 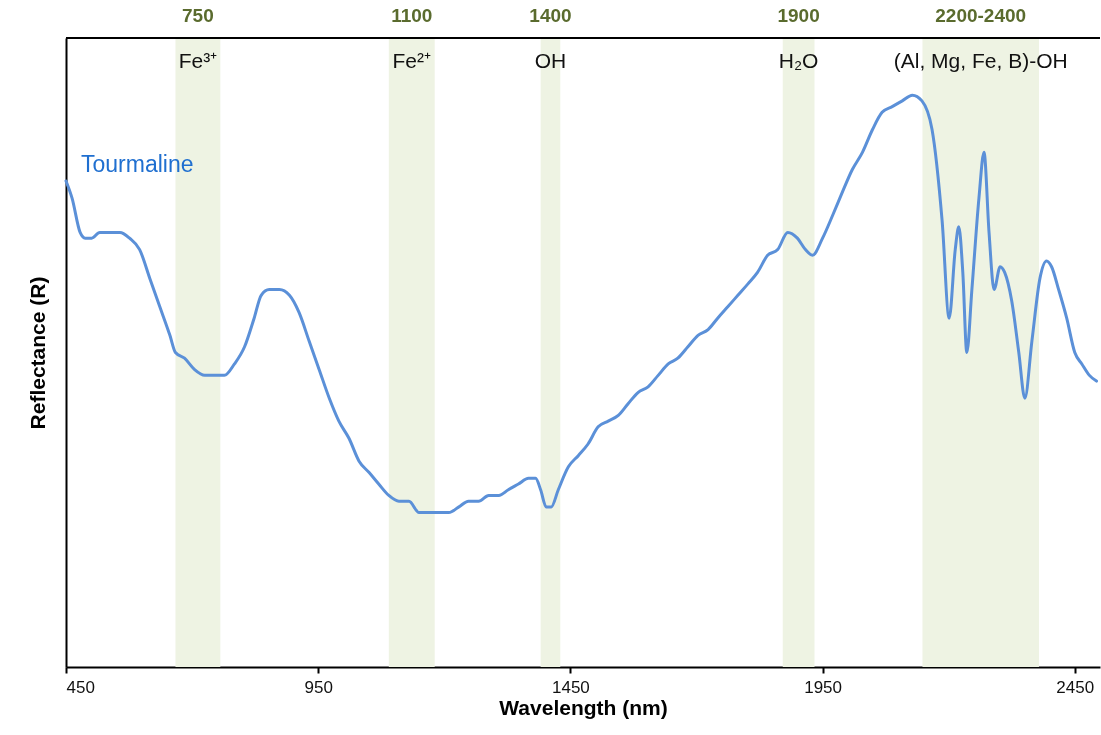 I want to click on band-label: 750, so click(x=198, y=15).